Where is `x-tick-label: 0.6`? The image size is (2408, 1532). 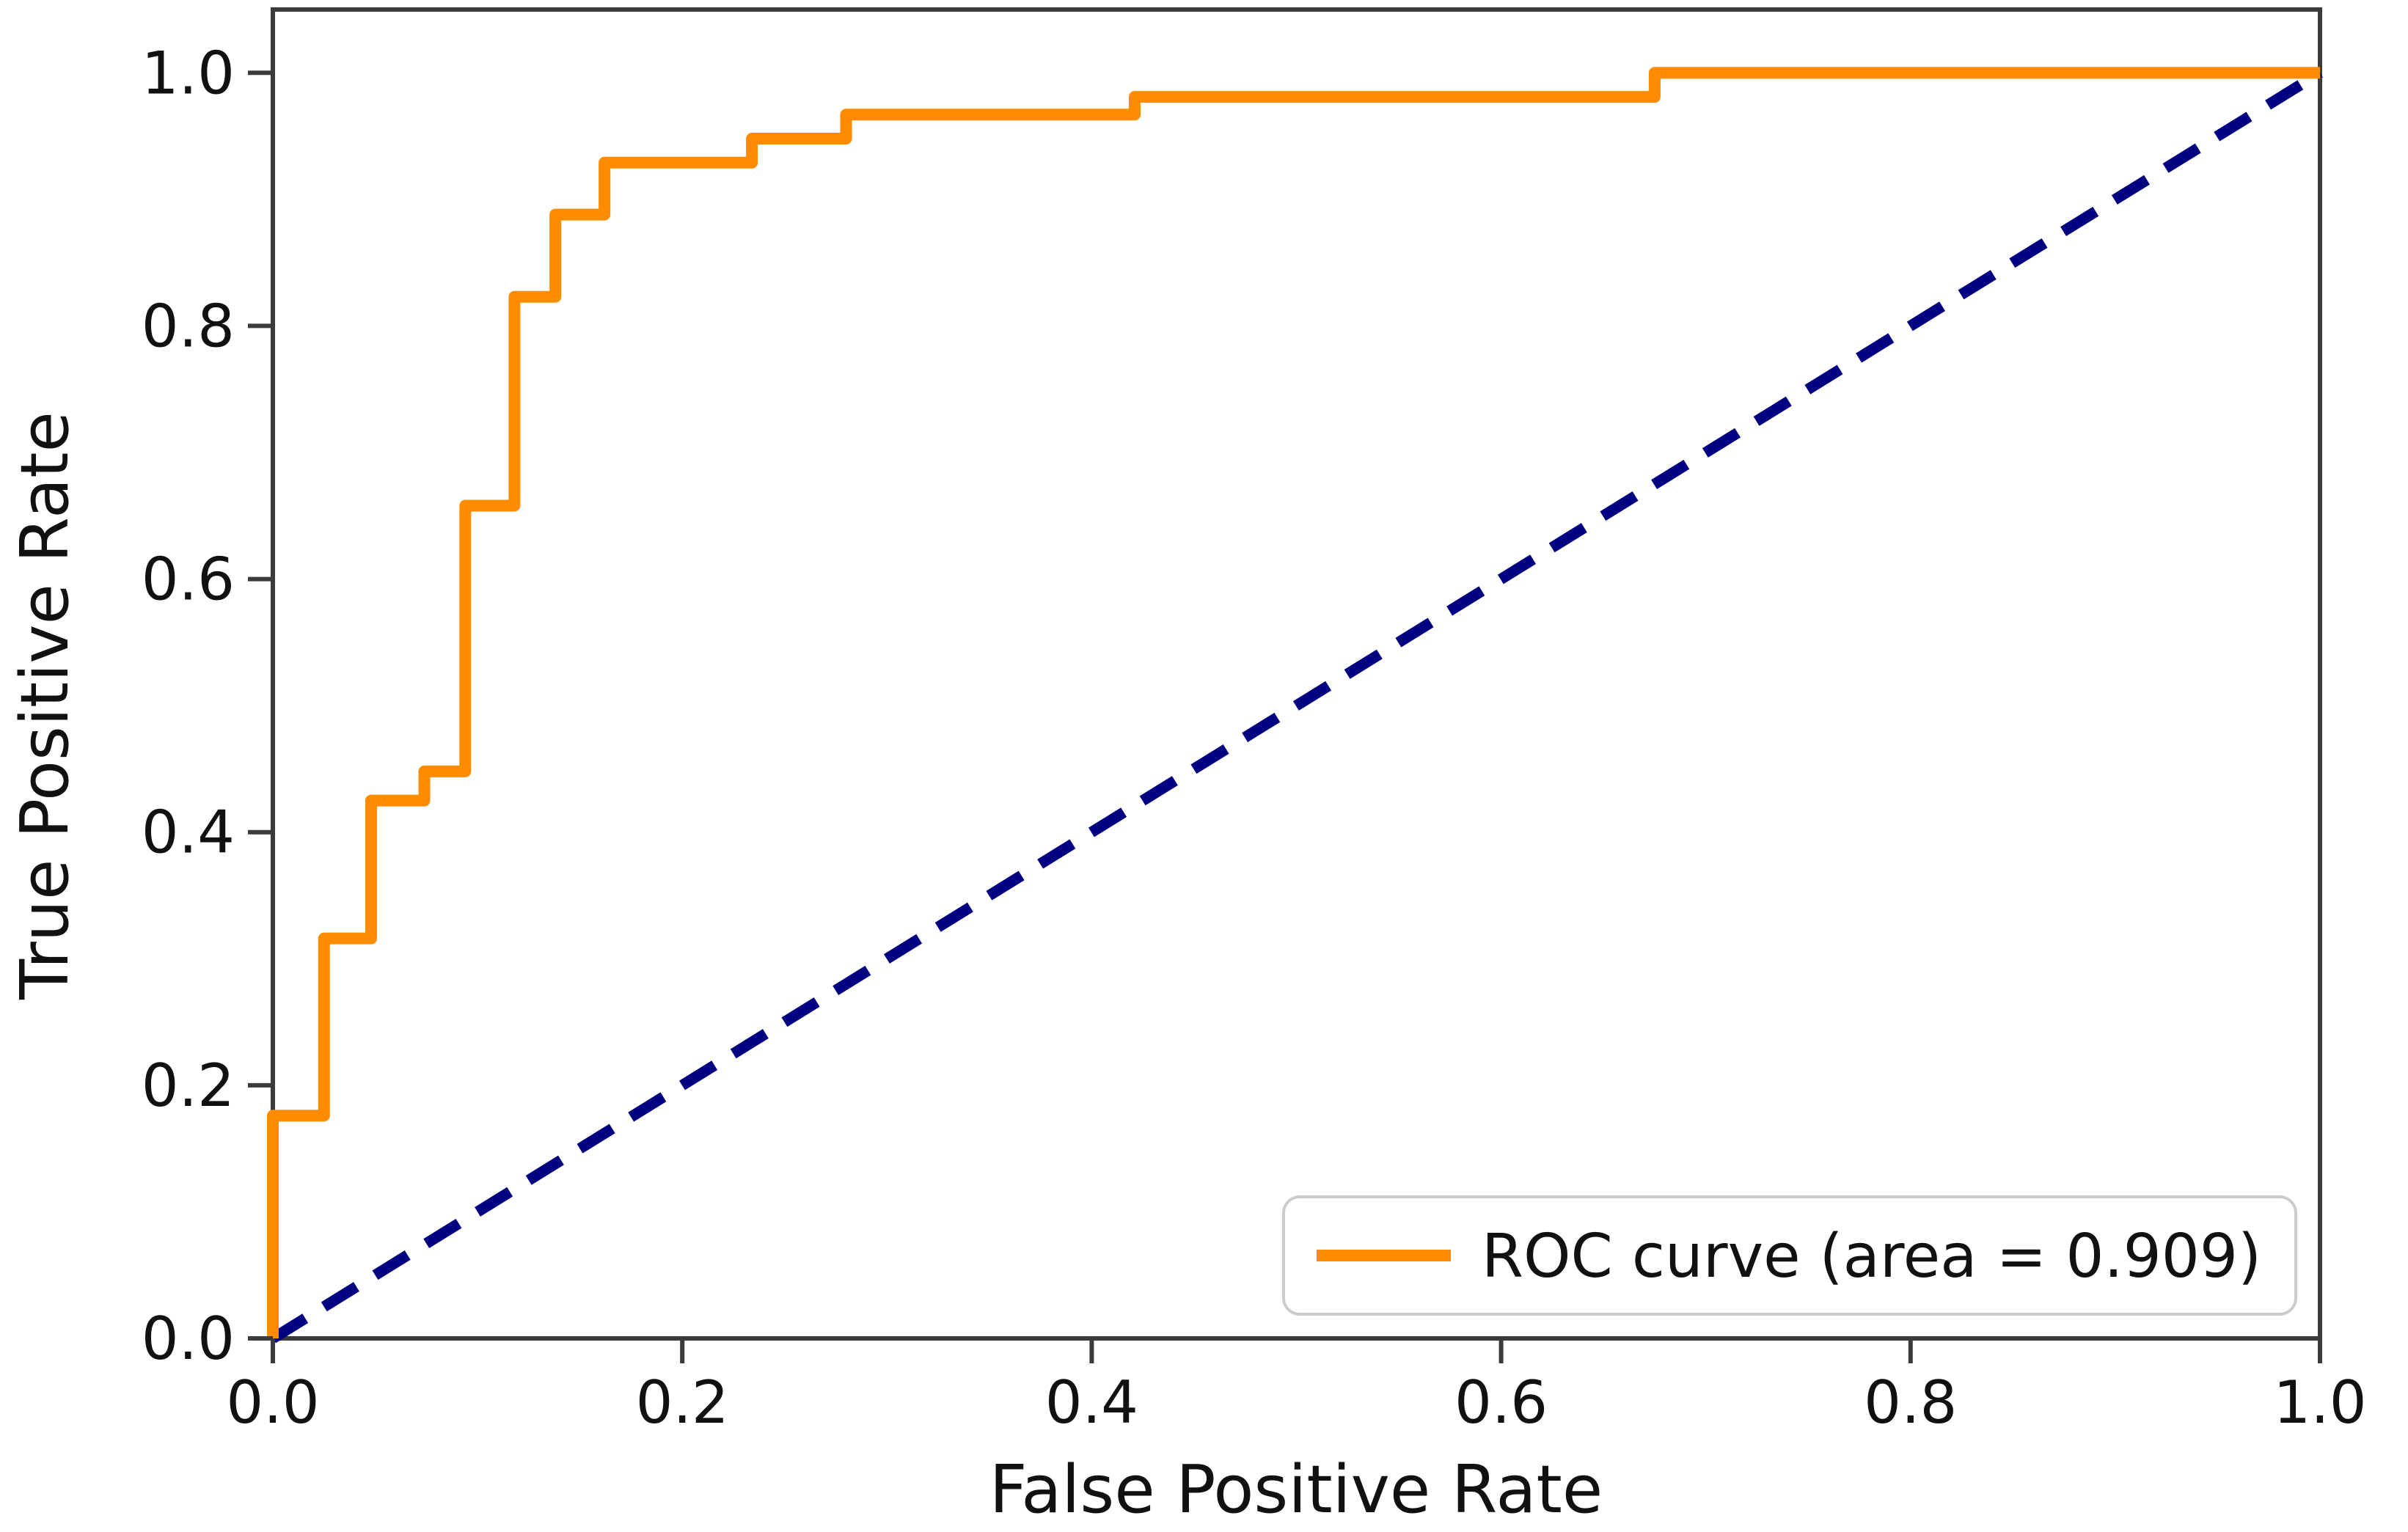
x-tick-label: 0.6 is located at coordinates (1501, 1402).